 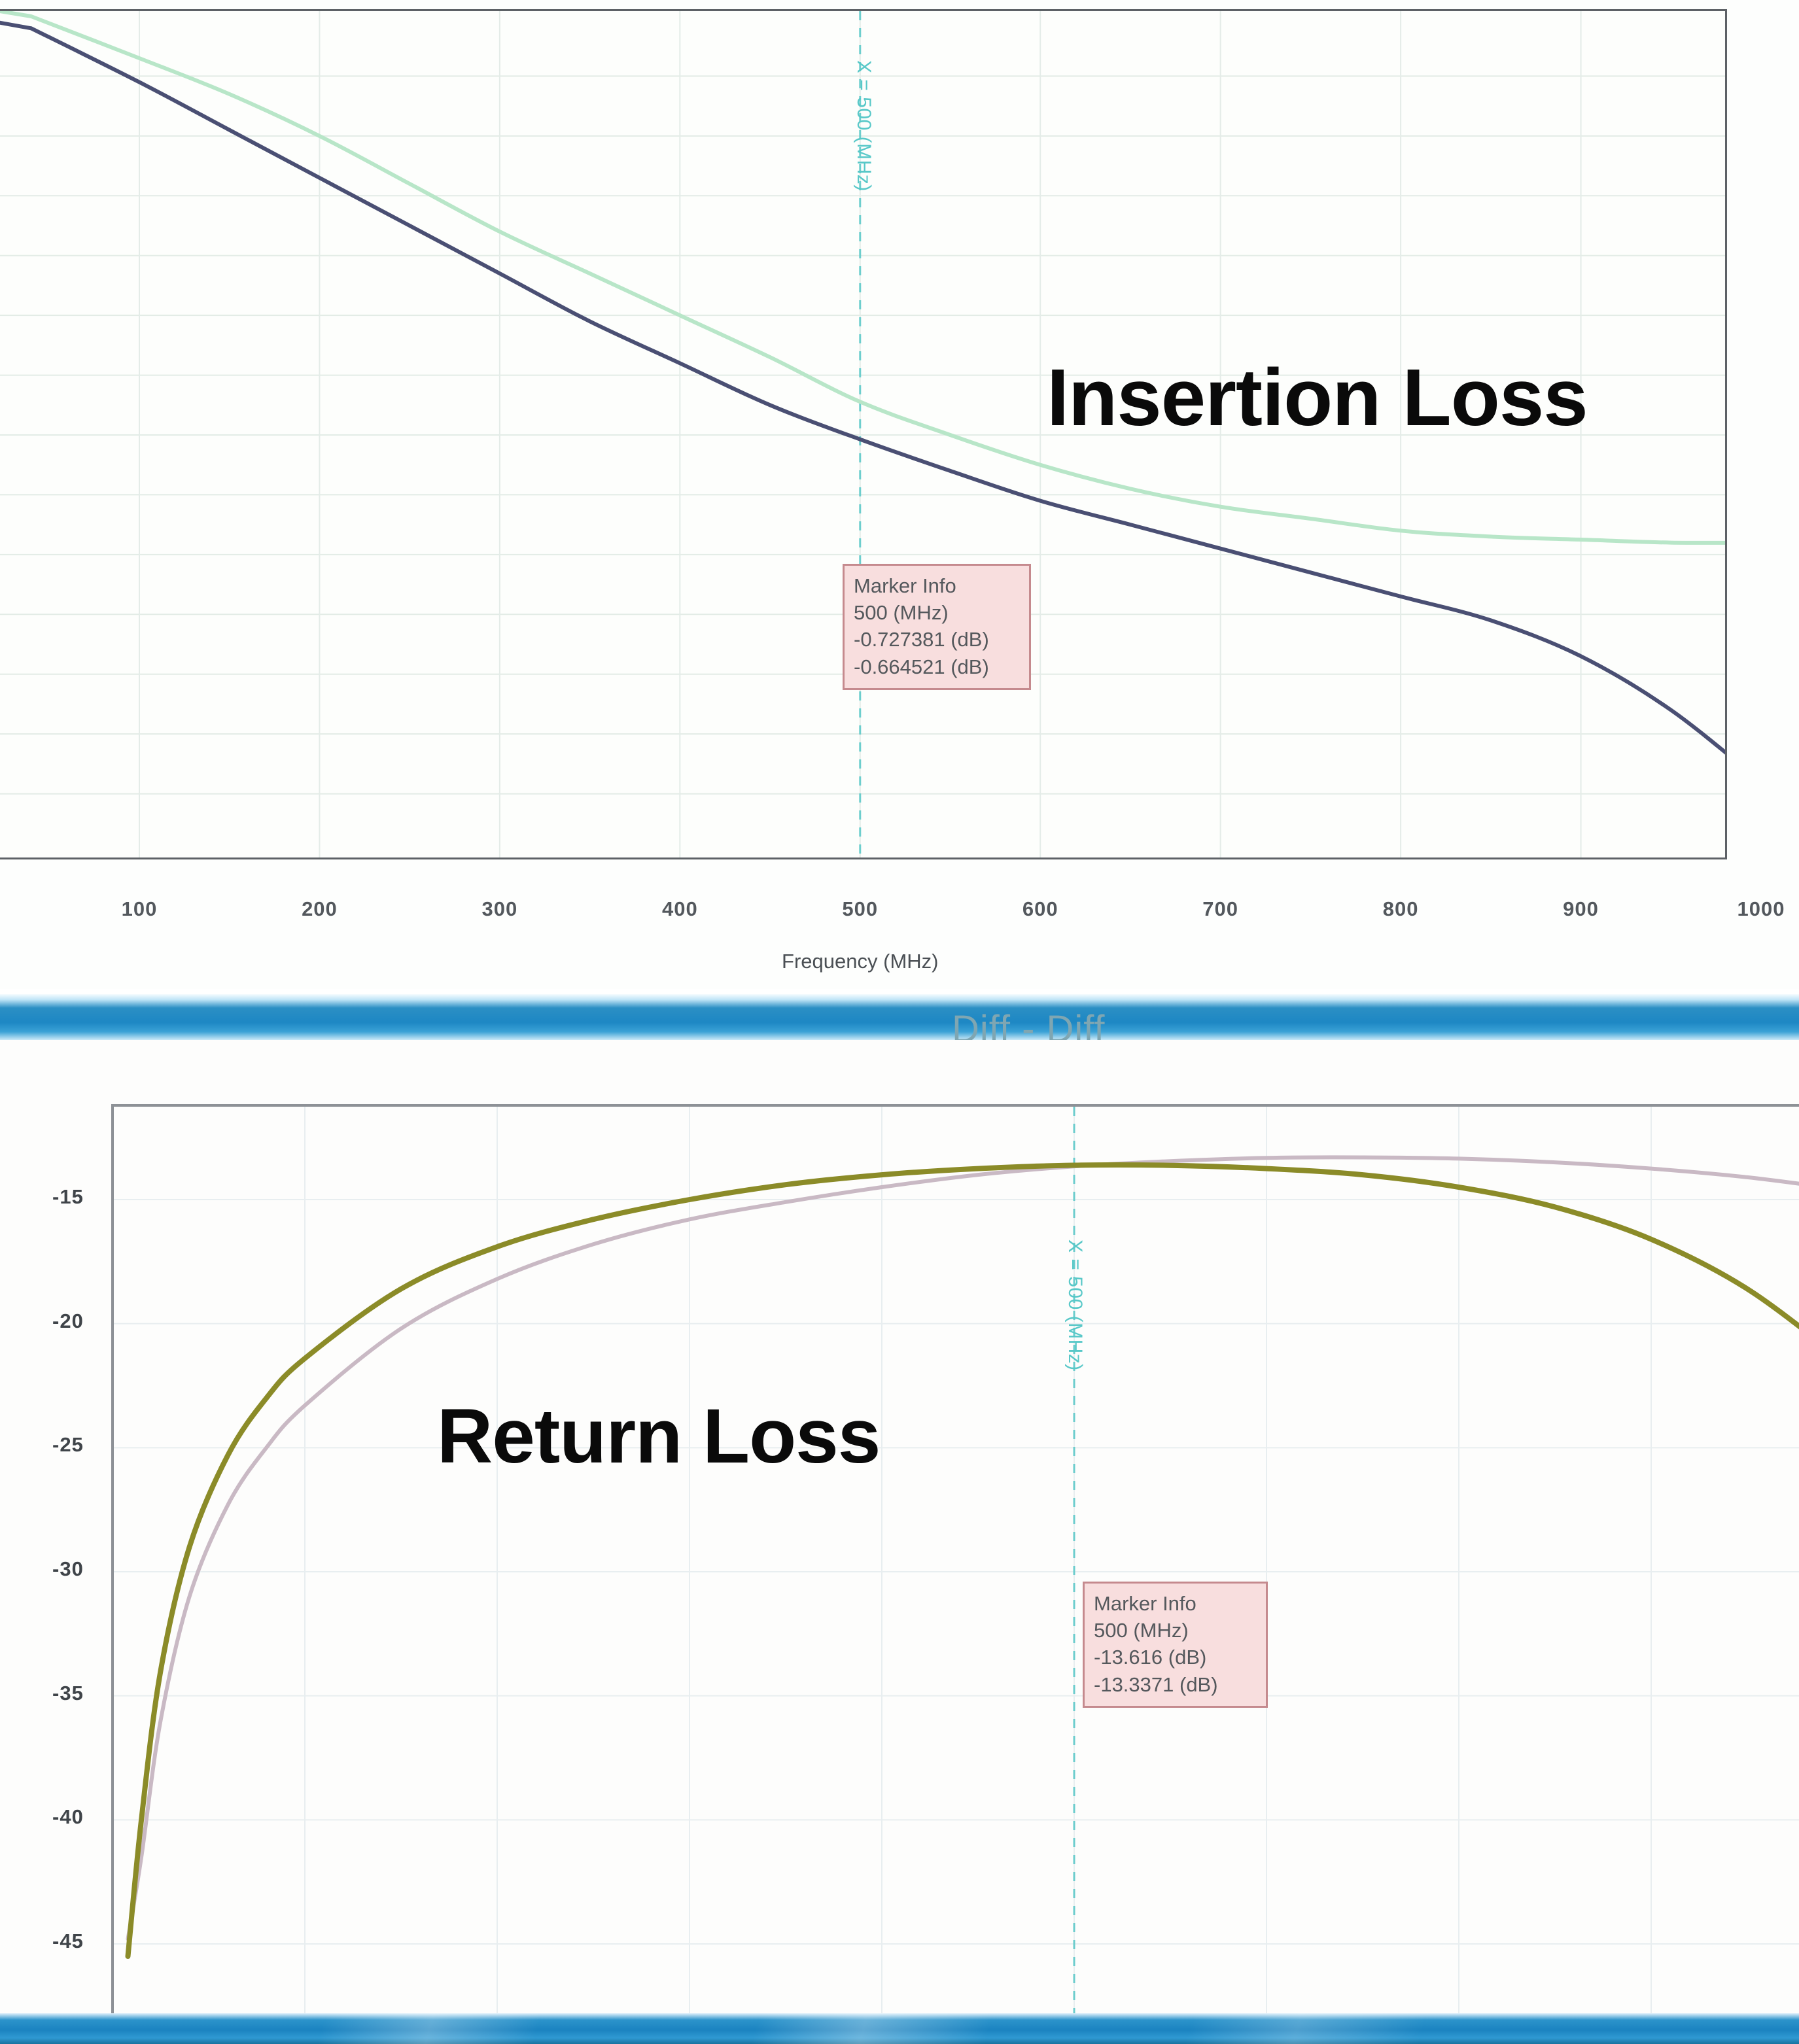 What do you see at coordinates (1761, 909) in the screenshot?
I see `x-tick-1000: 1000` at bounding box center [1761, 909].